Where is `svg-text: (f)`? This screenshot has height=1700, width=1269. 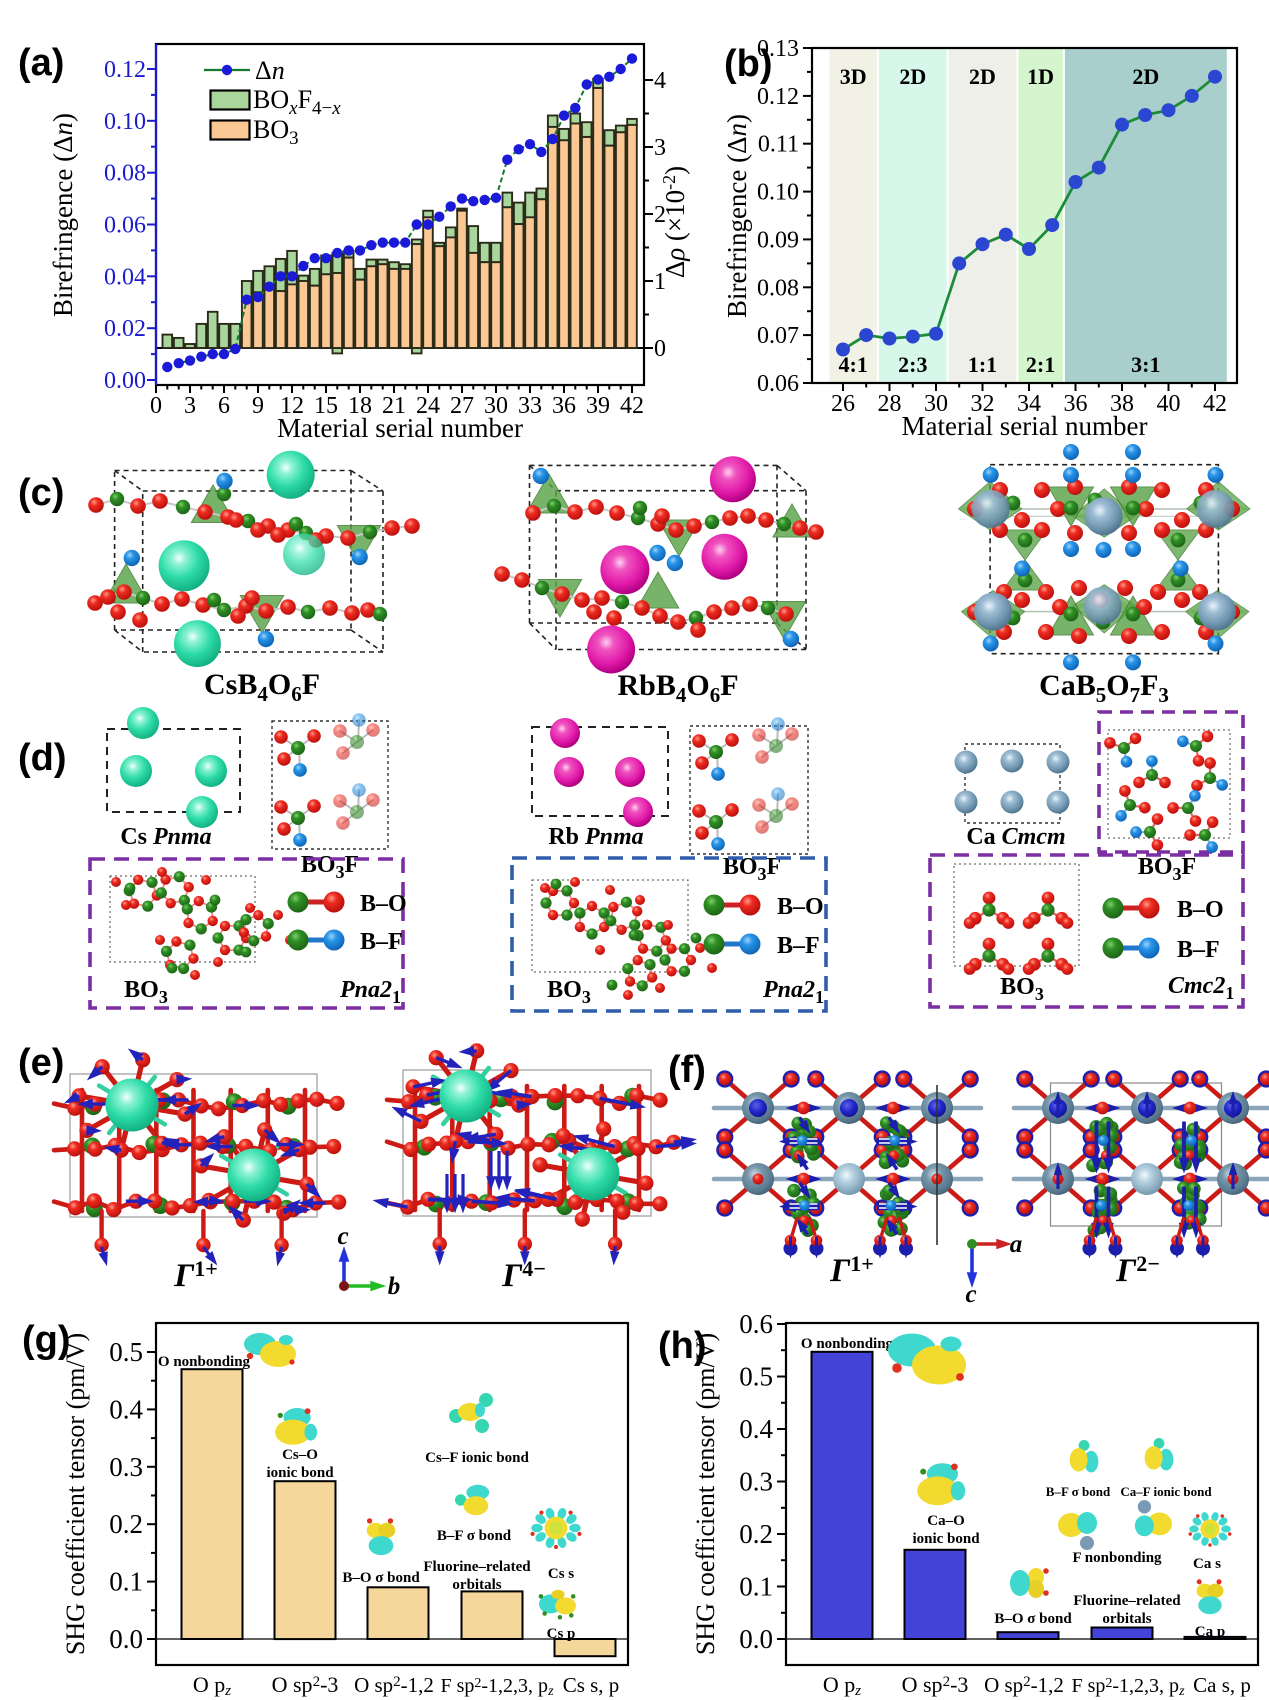
svg-text: (f) is located at coordinates (687, 1070).